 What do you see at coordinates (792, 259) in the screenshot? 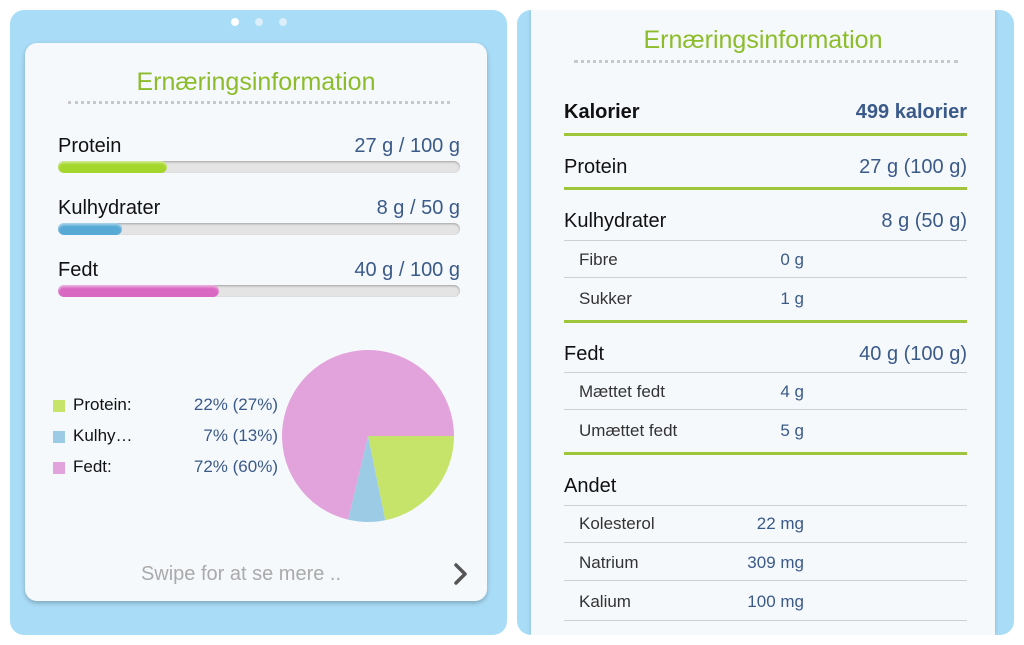
I see `fibre-value: 0 g` at bounding box center [792, 259].